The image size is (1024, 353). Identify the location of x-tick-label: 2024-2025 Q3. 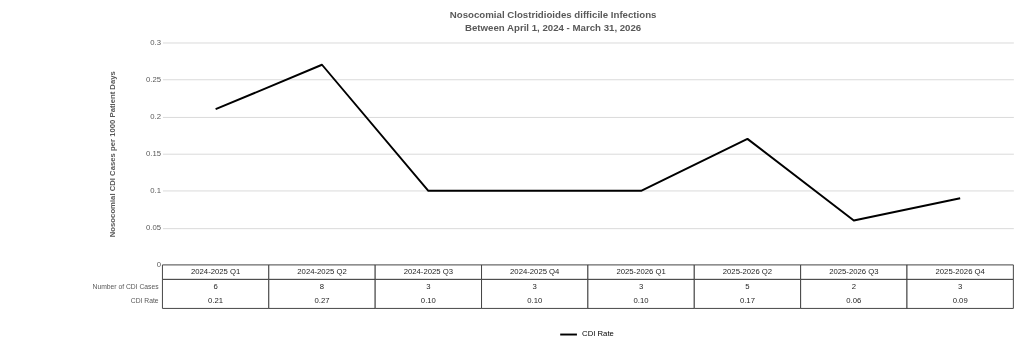
(428, 272).